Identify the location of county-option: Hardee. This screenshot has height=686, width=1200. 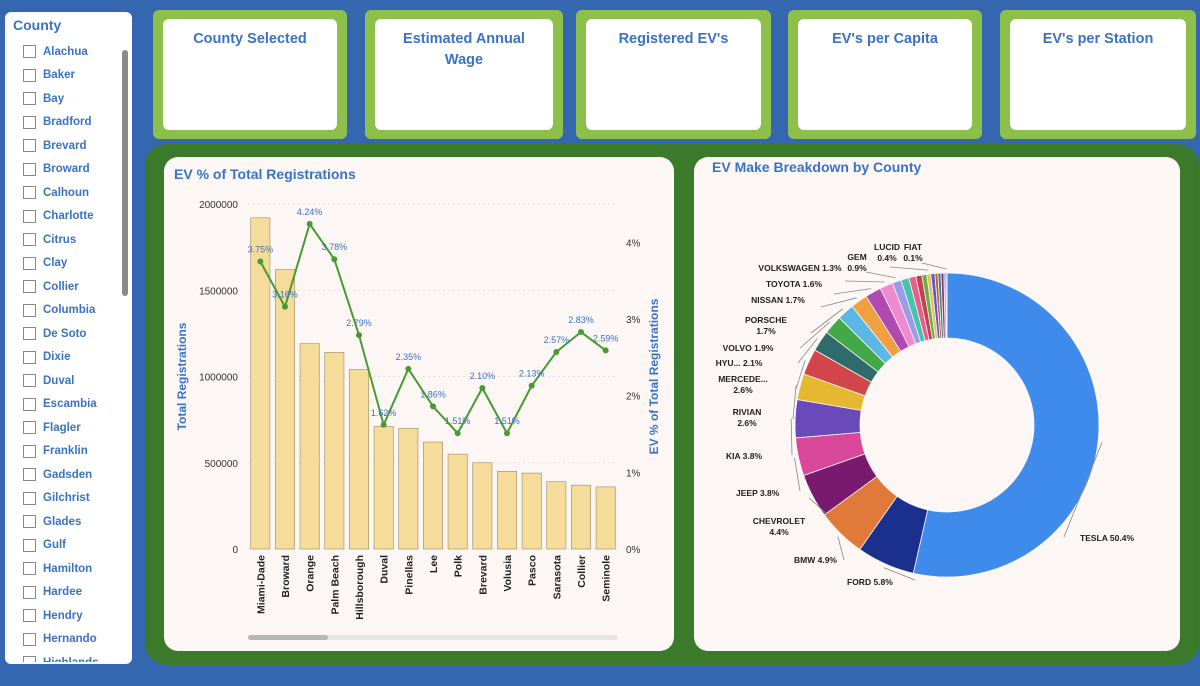
(73, 593).